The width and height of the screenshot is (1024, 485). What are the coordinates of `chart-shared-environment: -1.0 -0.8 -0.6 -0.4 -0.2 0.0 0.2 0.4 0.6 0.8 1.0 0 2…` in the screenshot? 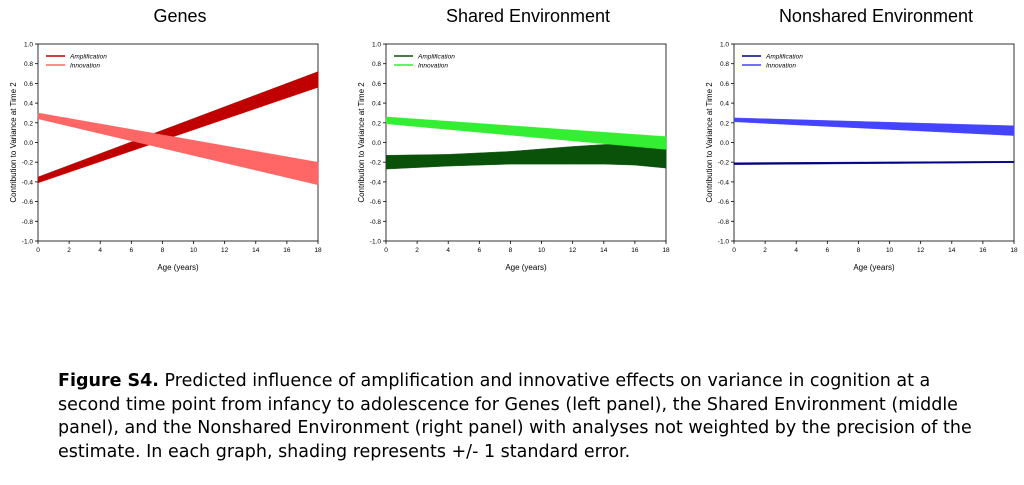 It's located at (514, 157).